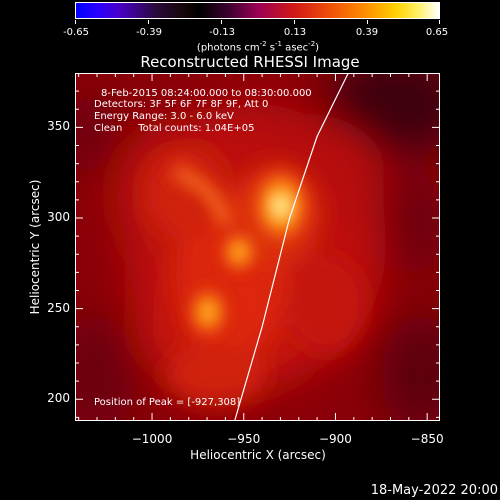 The height and width of the screenshot is (500, 500). What do you see at coordinates (174, 128) in the screenshot?
I see `clean-counts-text: Clean Total counts: 1.04E+05` at bounding box center [174, 128].